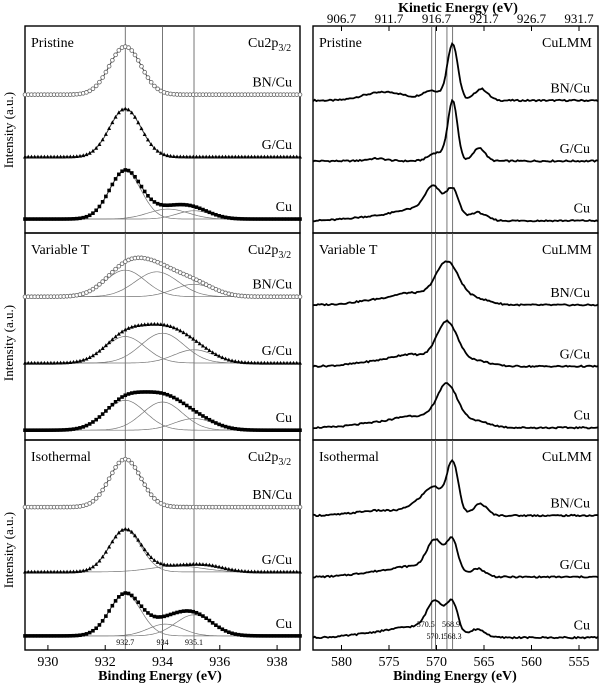  What do you see at coordinates (389, 662) in the screenshot?
I see `x-tick-label: 575` at bounding box center [389, 662].